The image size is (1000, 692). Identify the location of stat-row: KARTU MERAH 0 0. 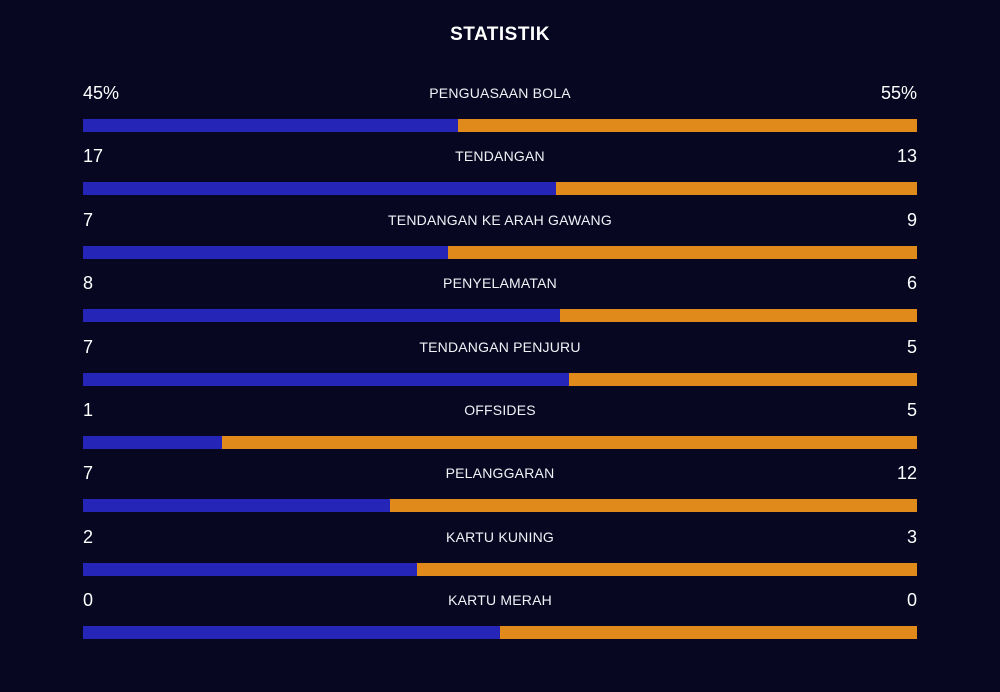
(500, 620).